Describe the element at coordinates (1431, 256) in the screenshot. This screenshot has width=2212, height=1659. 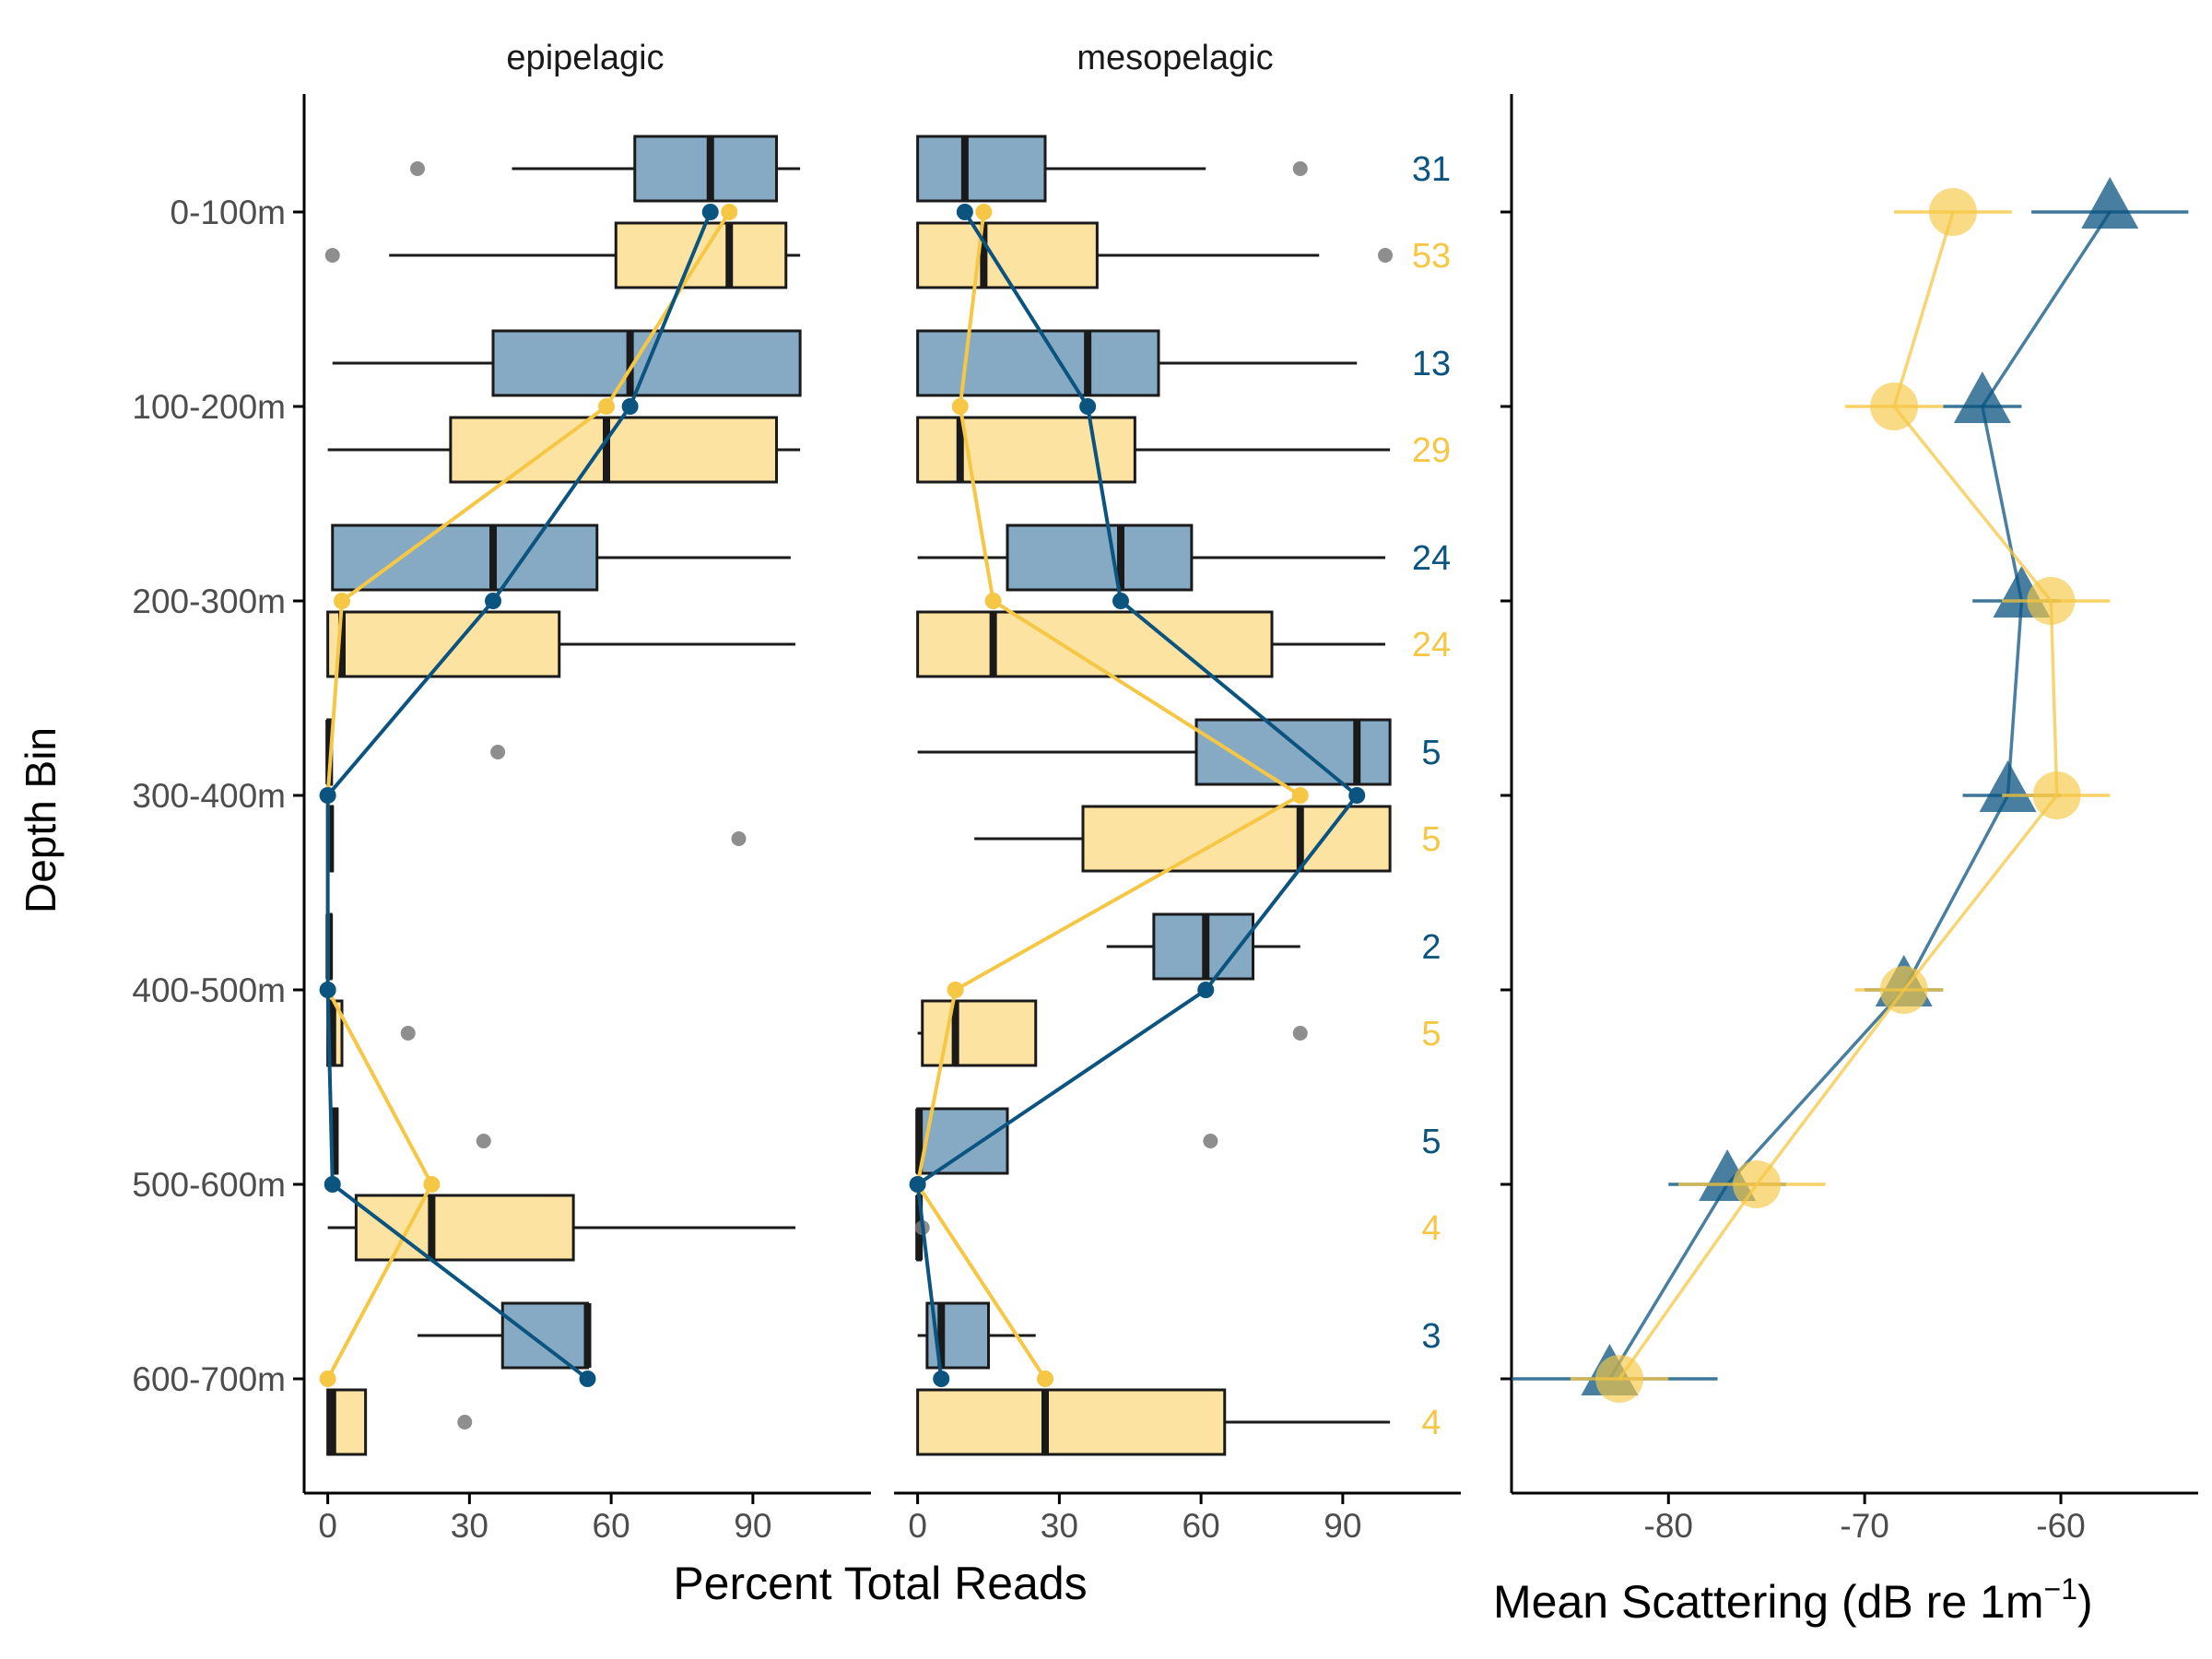
I see `epipelagic-count-label: 53` at that location.